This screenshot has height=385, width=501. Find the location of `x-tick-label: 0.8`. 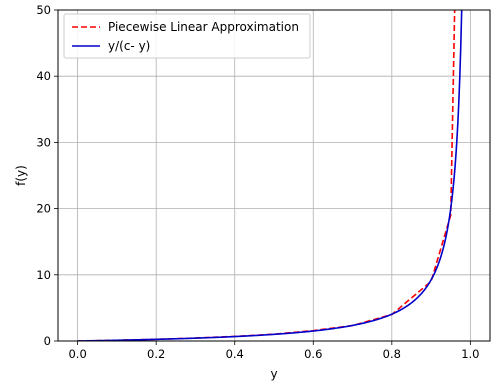

x-tick-label: 0.8 is located at coordinates (392, 354).